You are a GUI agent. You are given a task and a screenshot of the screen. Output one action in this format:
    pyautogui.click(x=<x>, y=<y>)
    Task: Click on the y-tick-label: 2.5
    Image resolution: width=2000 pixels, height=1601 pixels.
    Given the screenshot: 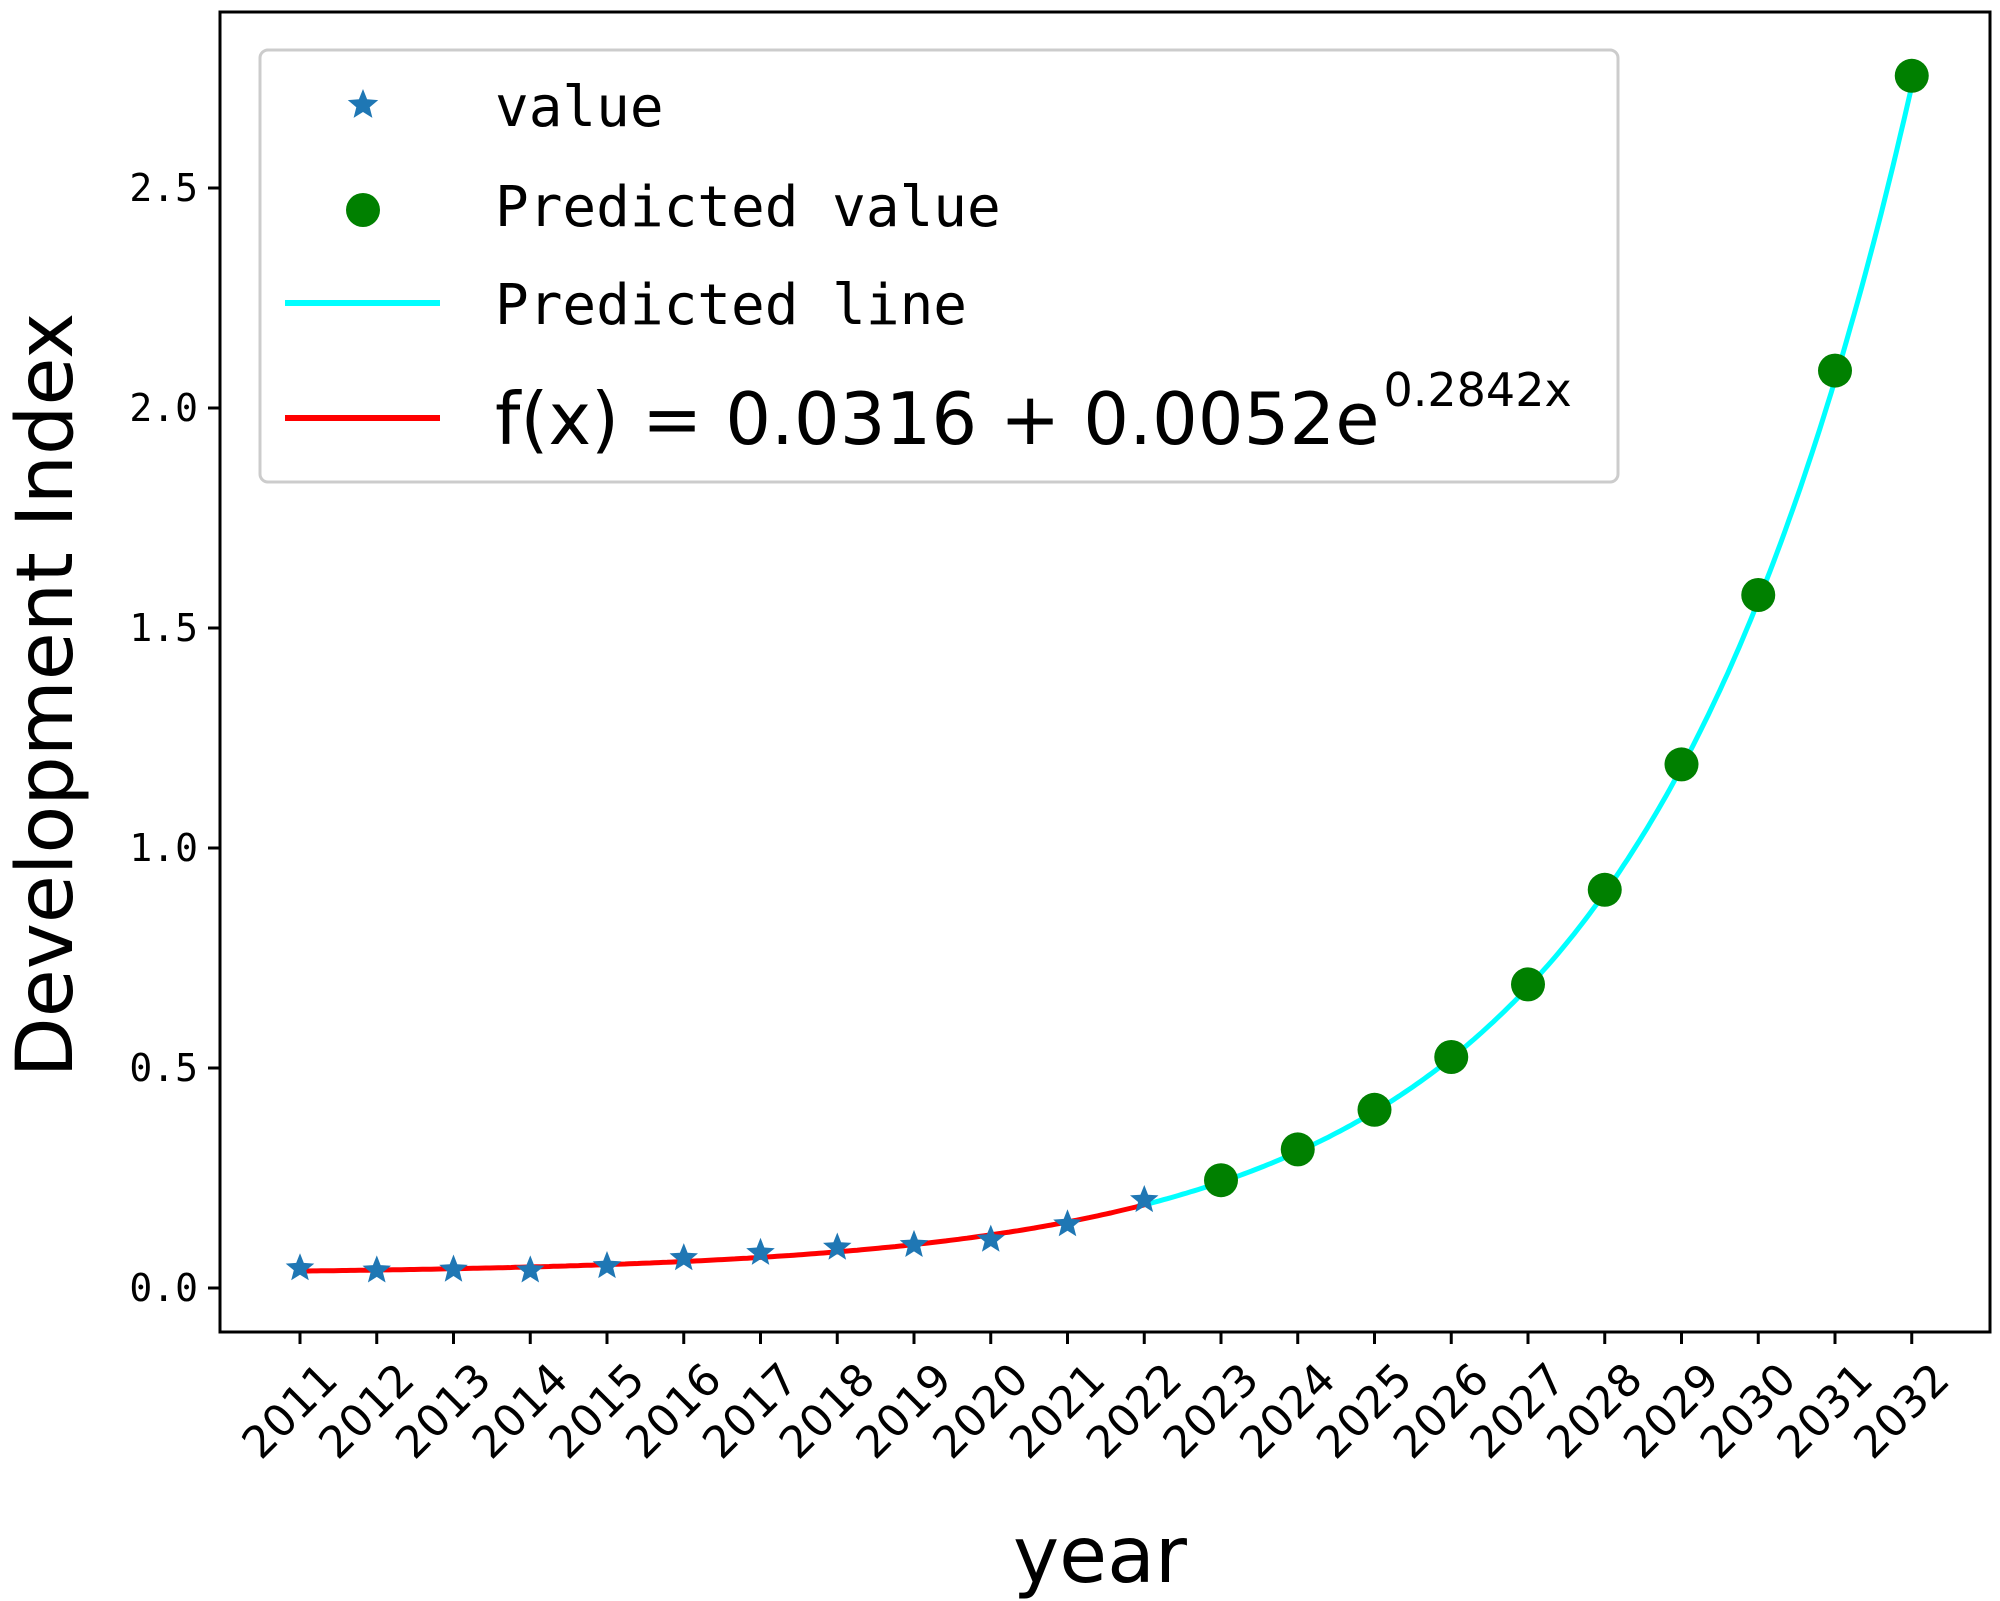 What is the action you would take?
    pyautogui.click(x=163, y=188)
    